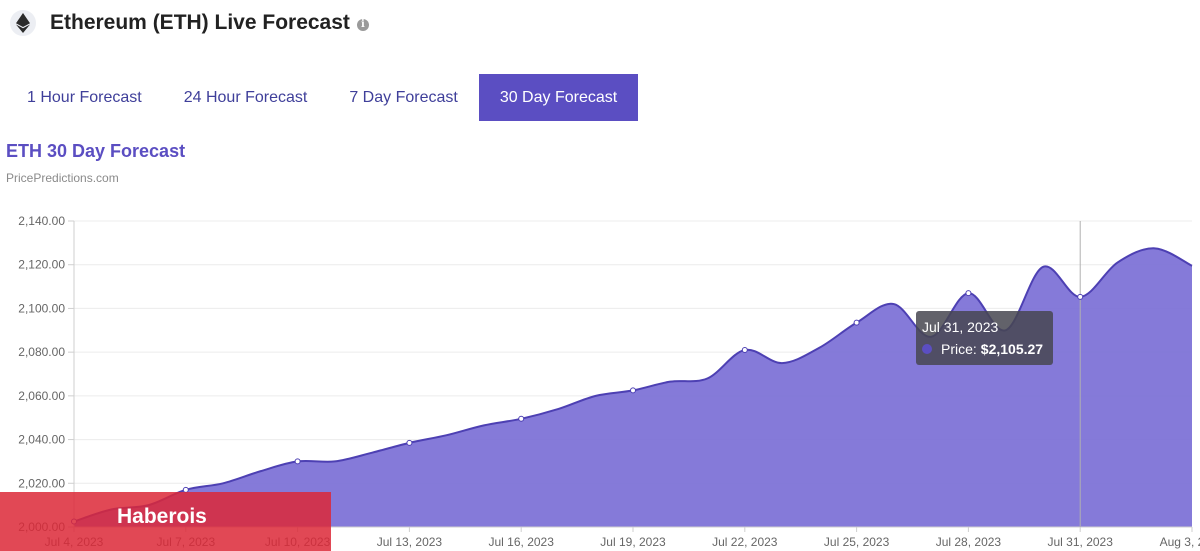  Describe the element at coordinates (41, 396) in the screenshot. I see `y-tick-label: 2,060.00` at that location.